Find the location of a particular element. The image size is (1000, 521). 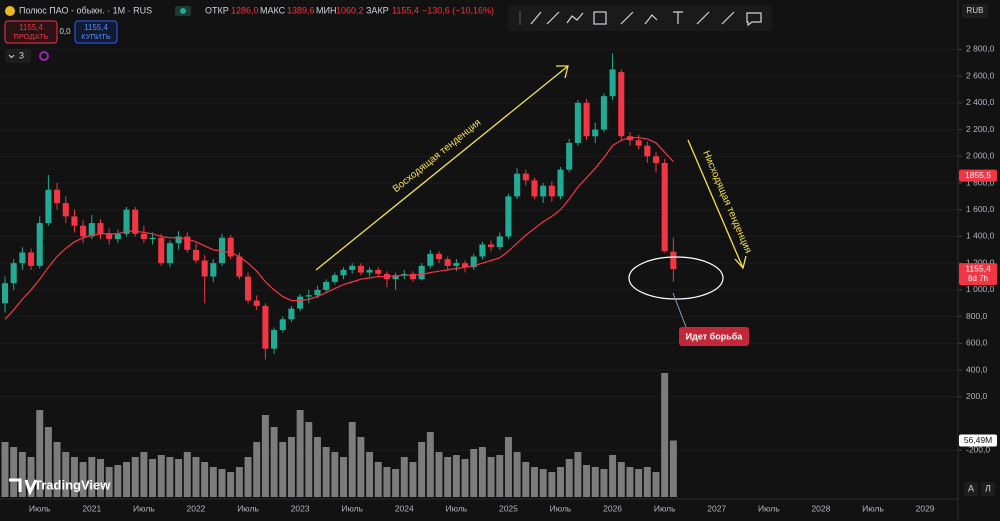

y-tick-label: 2 800,0 is located at coordinates (980, 49).